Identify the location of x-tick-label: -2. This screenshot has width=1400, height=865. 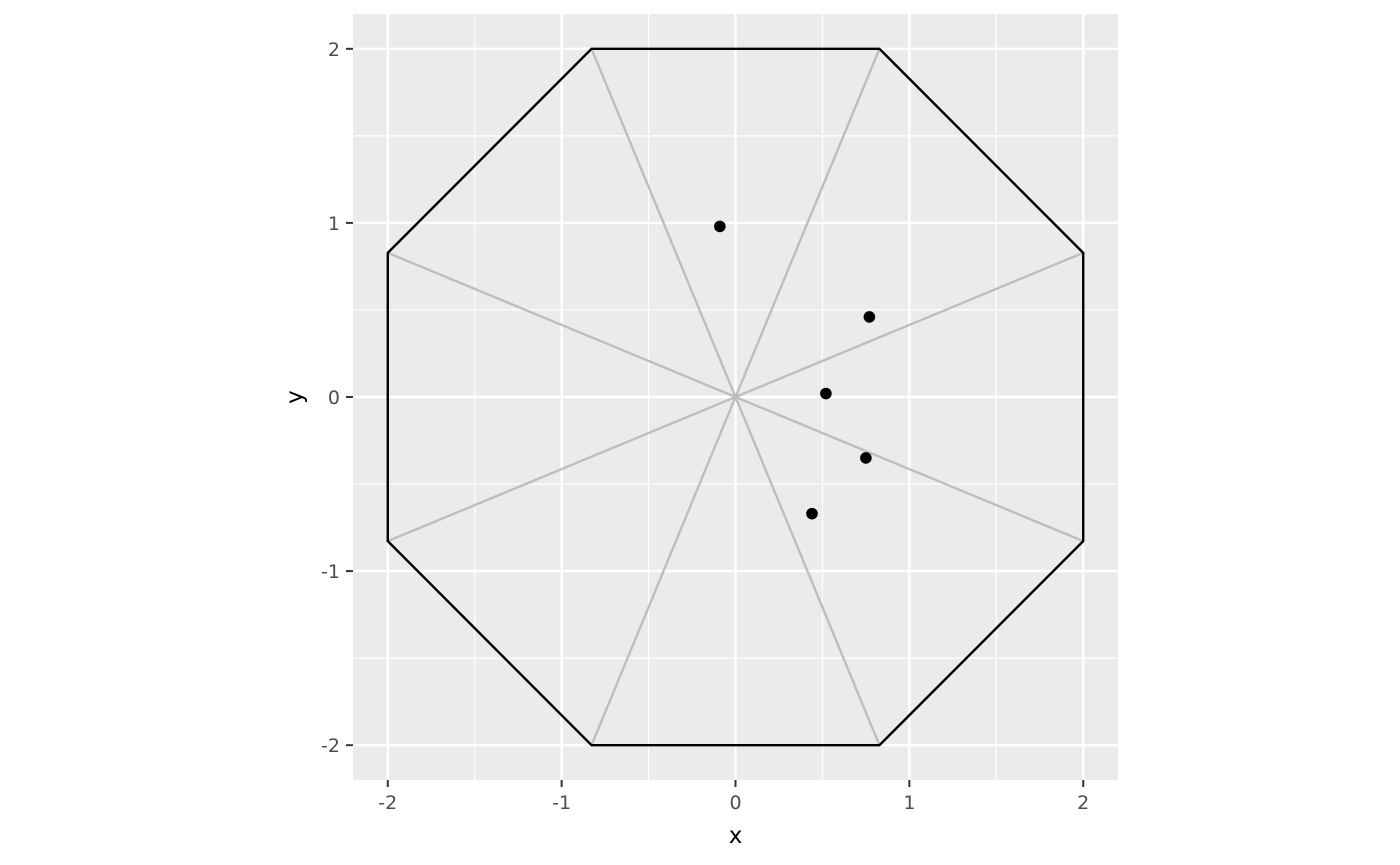
(387, 803).